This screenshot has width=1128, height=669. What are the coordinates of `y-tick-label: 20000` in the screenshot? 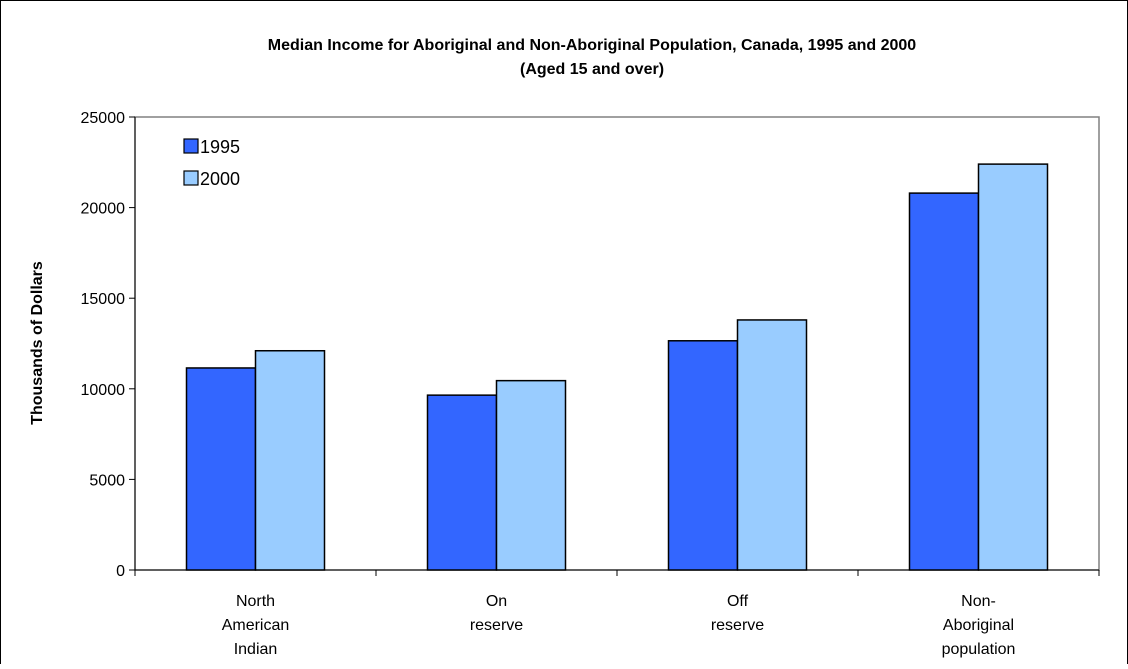 It's located at (103, 209).